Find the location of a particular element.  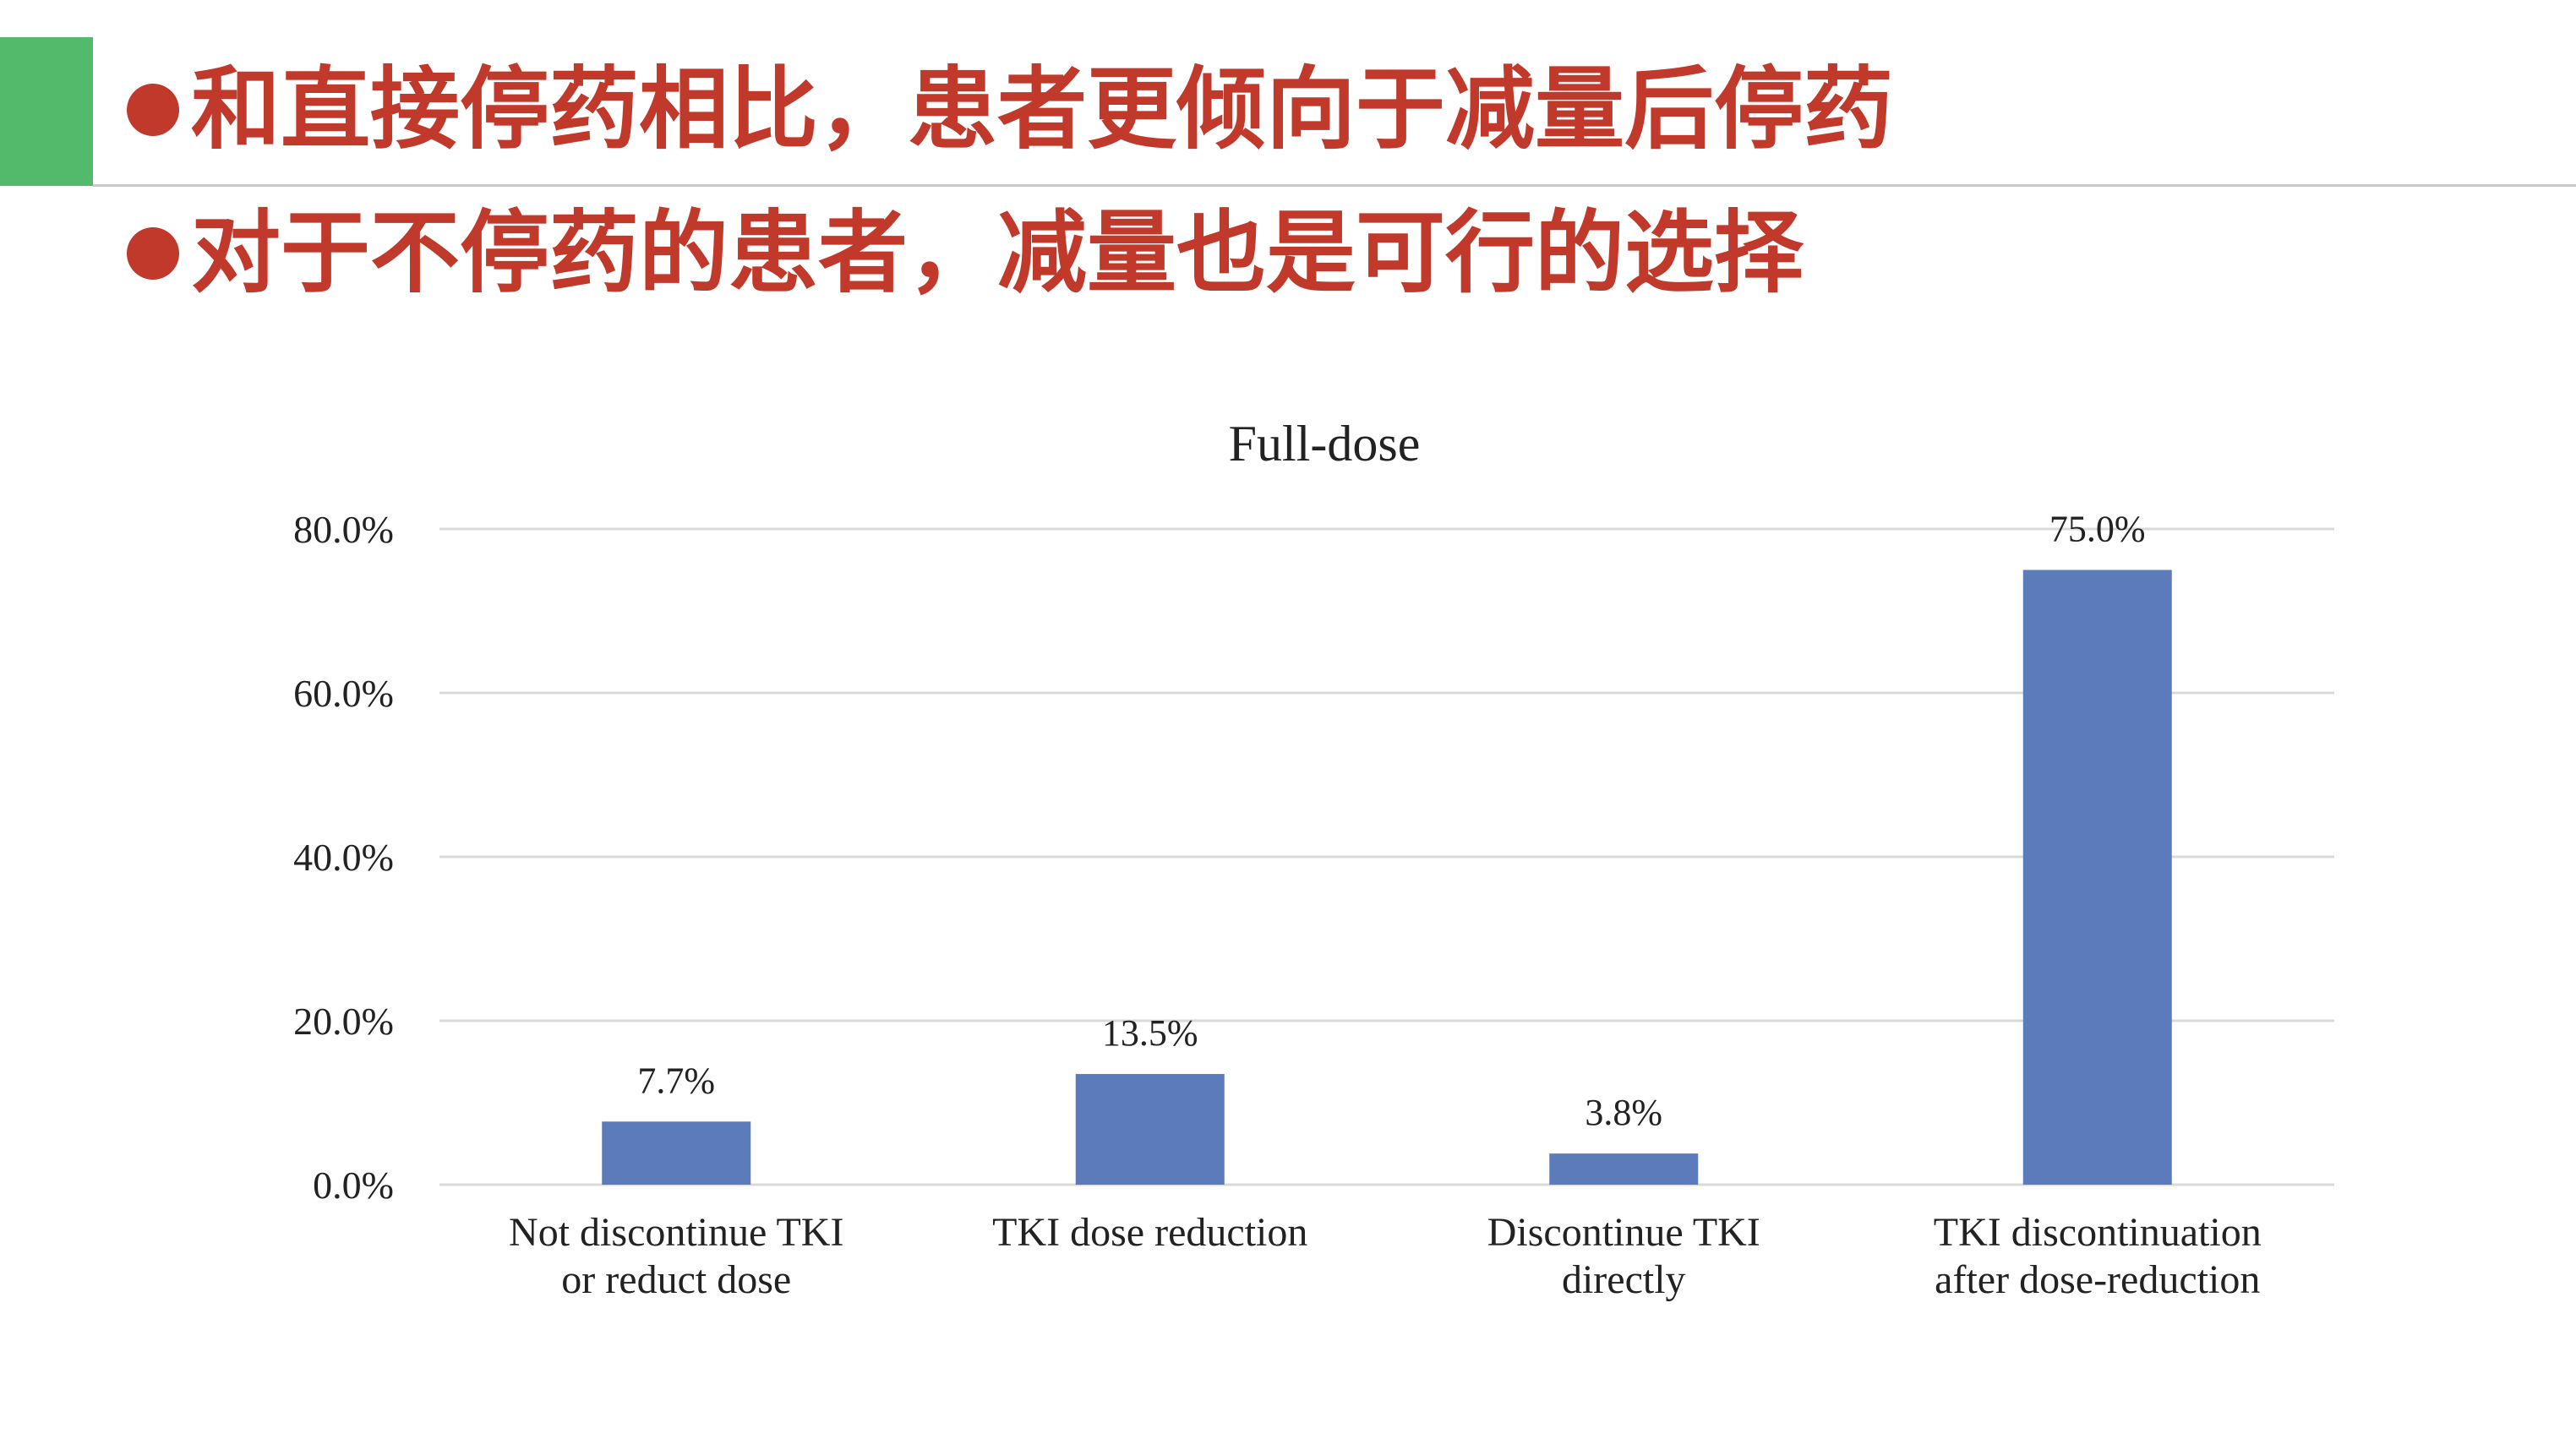

x-tick-label: TKI discontinuation is located at coordinates (2098, 1232).